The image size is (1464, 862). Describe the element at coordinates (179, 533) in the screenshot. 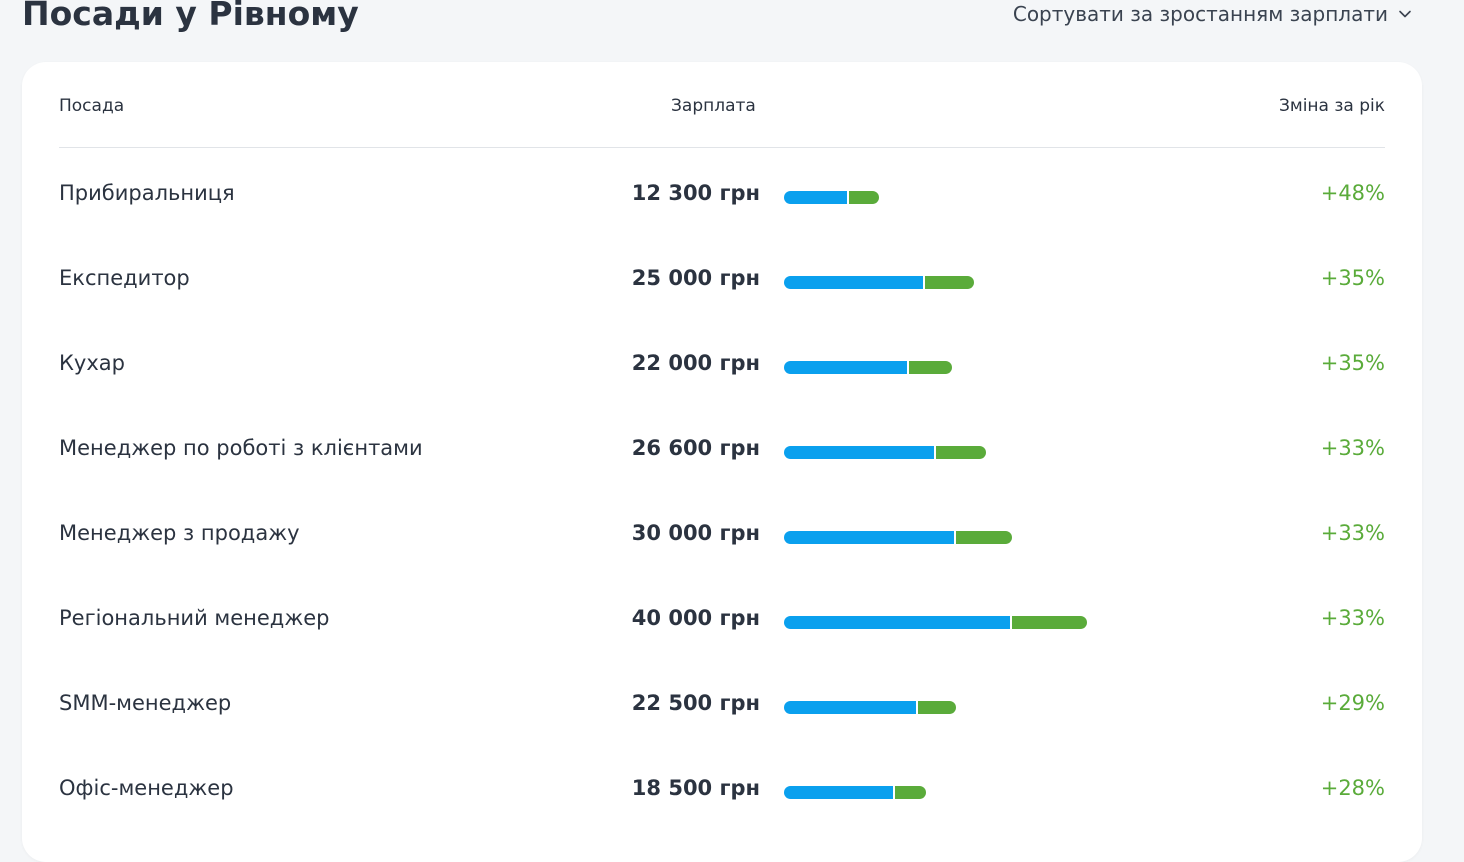

I see `position-title: Менеджер з продажу` at that location.